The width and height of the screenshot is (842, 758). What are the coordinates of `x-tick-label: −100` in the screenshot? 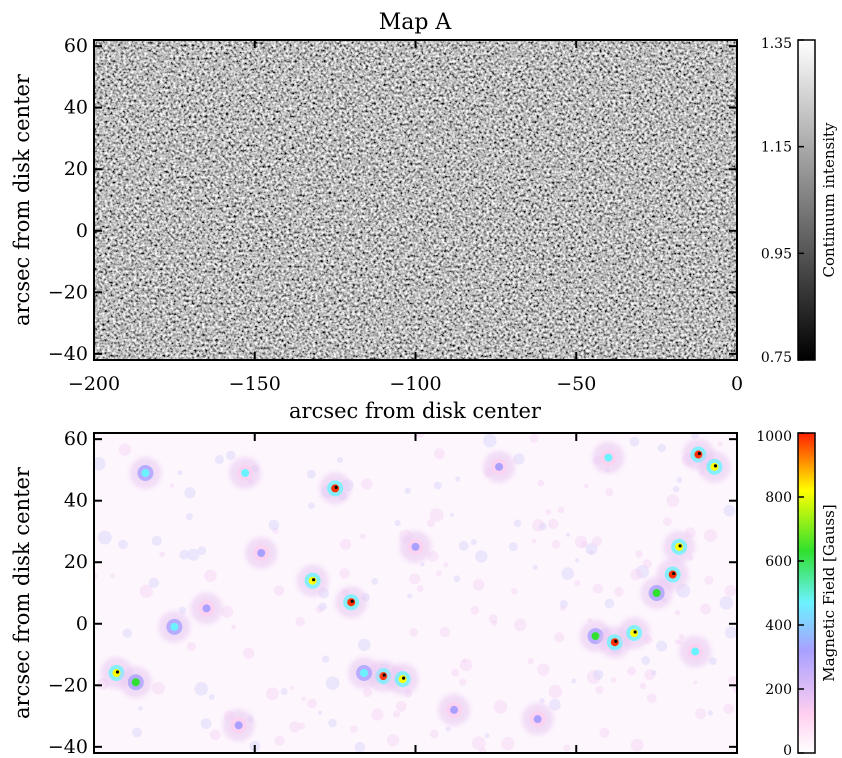 It's located at (415, 384).